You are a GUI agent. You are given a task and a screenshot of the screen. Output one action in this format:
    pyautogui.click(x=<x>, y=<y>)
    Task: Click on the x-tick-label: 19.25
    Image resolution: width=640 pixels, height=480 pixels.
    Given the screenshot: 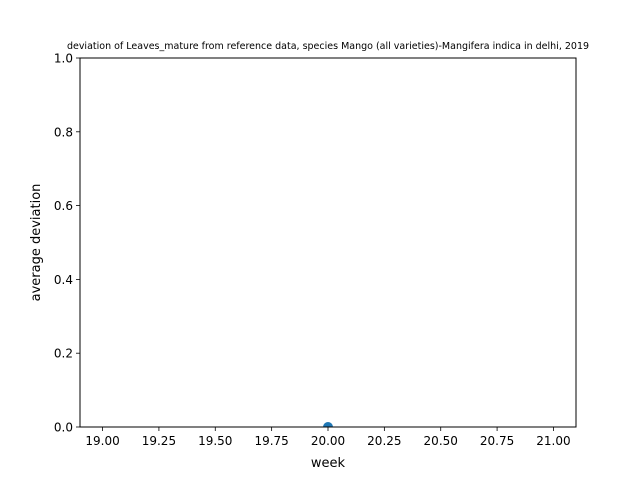 What is the action you would take?
    pyautogui.click(x=159, y=441)
    